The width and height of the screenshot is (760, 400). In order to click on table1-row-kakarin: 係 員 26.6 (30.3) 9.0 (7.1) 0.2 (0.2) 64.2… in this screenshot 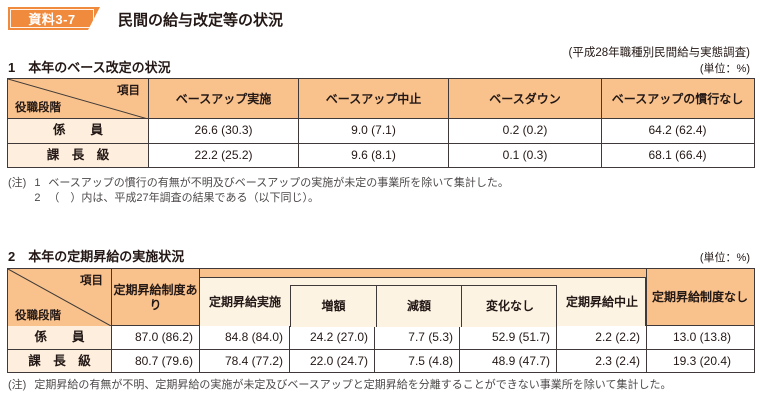, I will do `click(381, 131)`.